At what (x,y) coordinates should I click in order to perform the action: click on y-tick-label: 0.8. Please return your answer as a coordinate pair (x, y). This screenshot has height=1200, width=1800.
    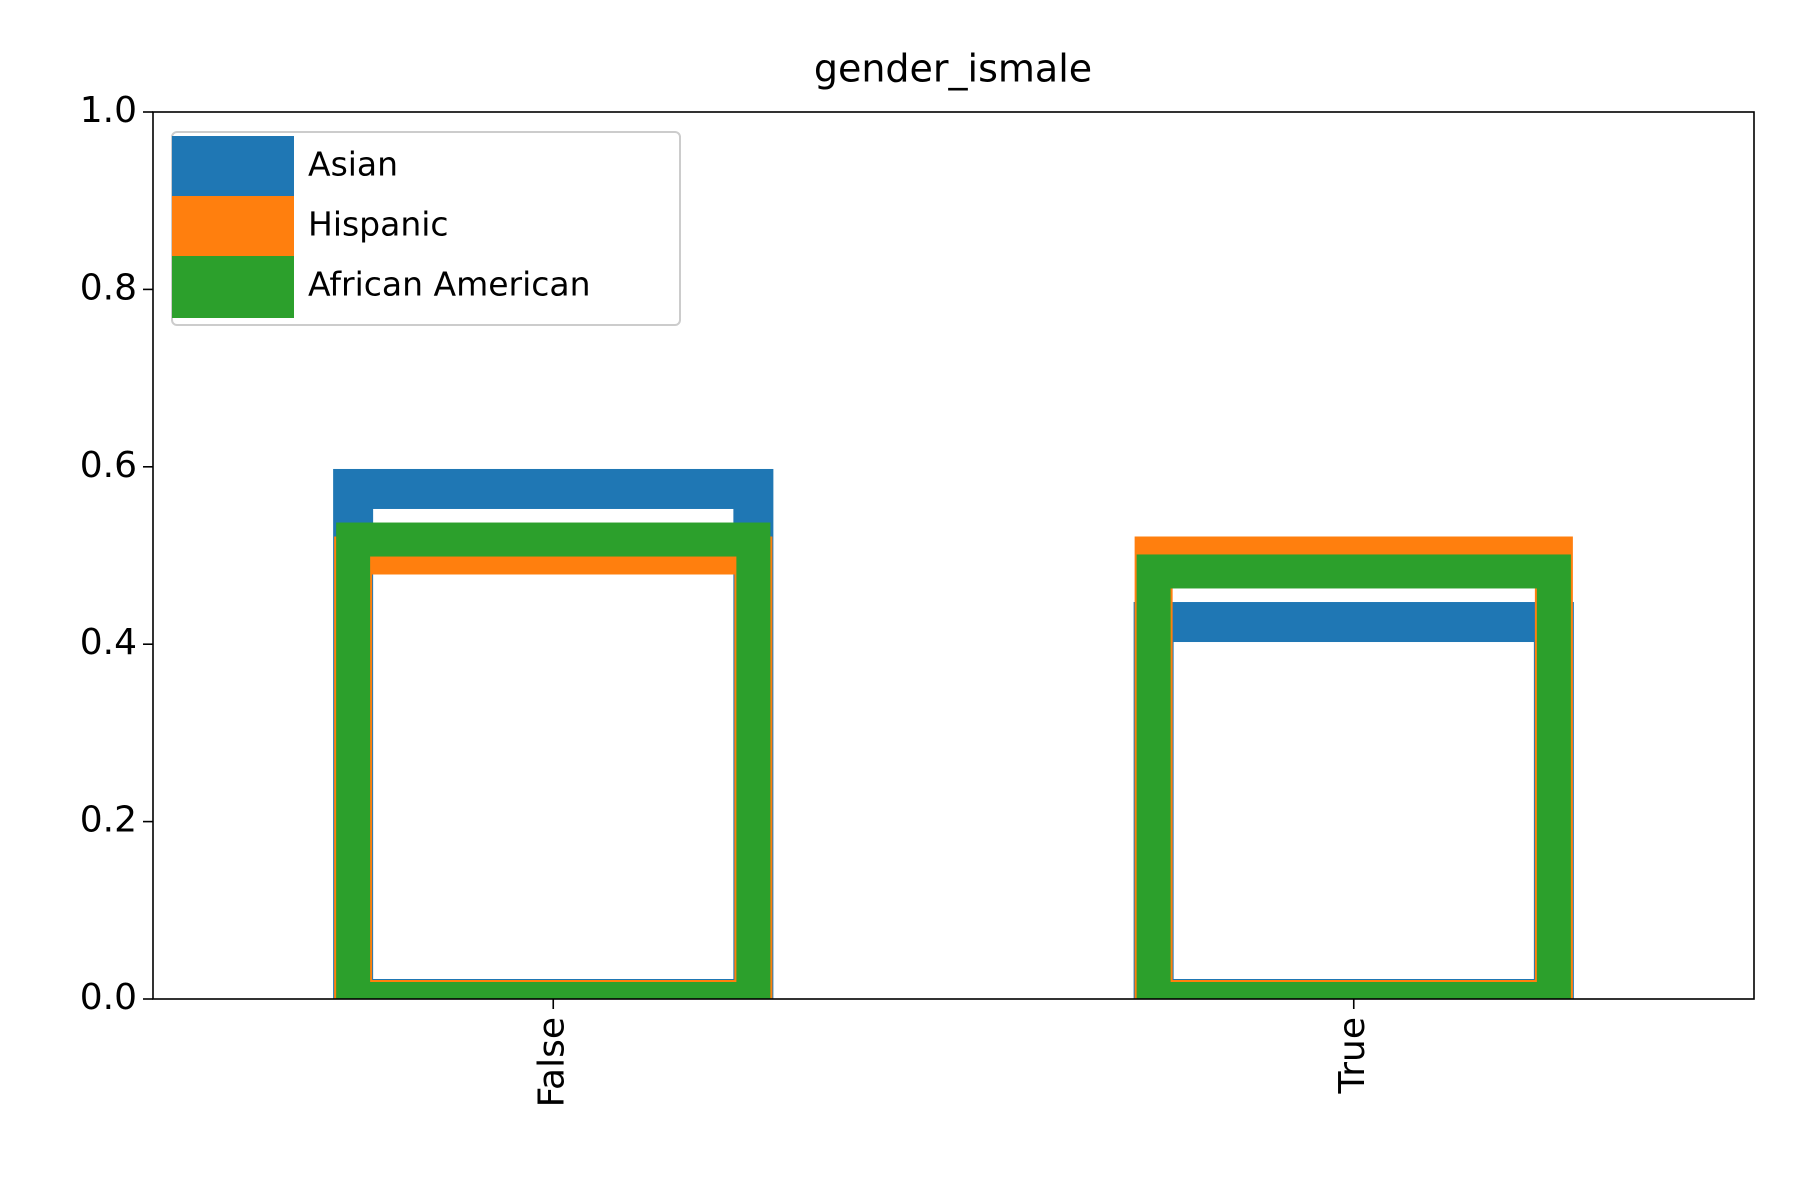
    Looking at the image, I should click on (108, 287).